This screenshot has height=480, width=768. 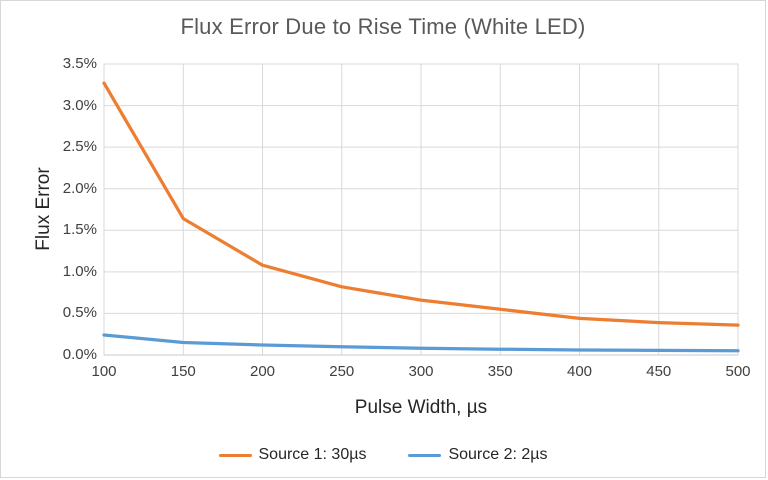 I want to click on x-tick-label: 150, so click(x=183, y=371).